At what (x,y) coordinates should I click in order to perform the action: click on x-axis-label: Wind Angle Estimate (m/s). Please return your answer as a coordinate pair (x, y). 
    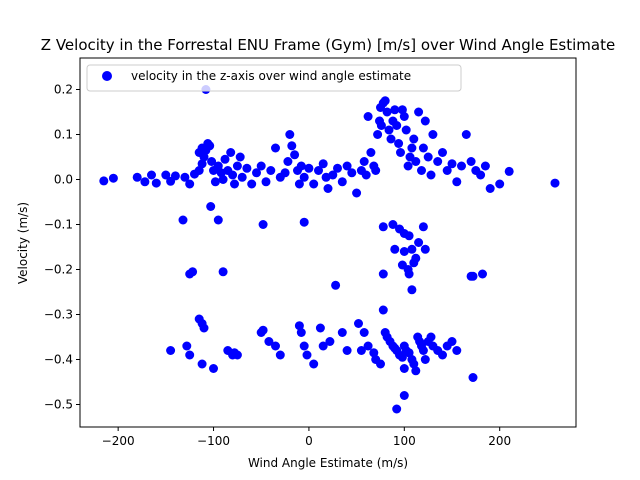
    Looking at the image, I should click on (328, 463).